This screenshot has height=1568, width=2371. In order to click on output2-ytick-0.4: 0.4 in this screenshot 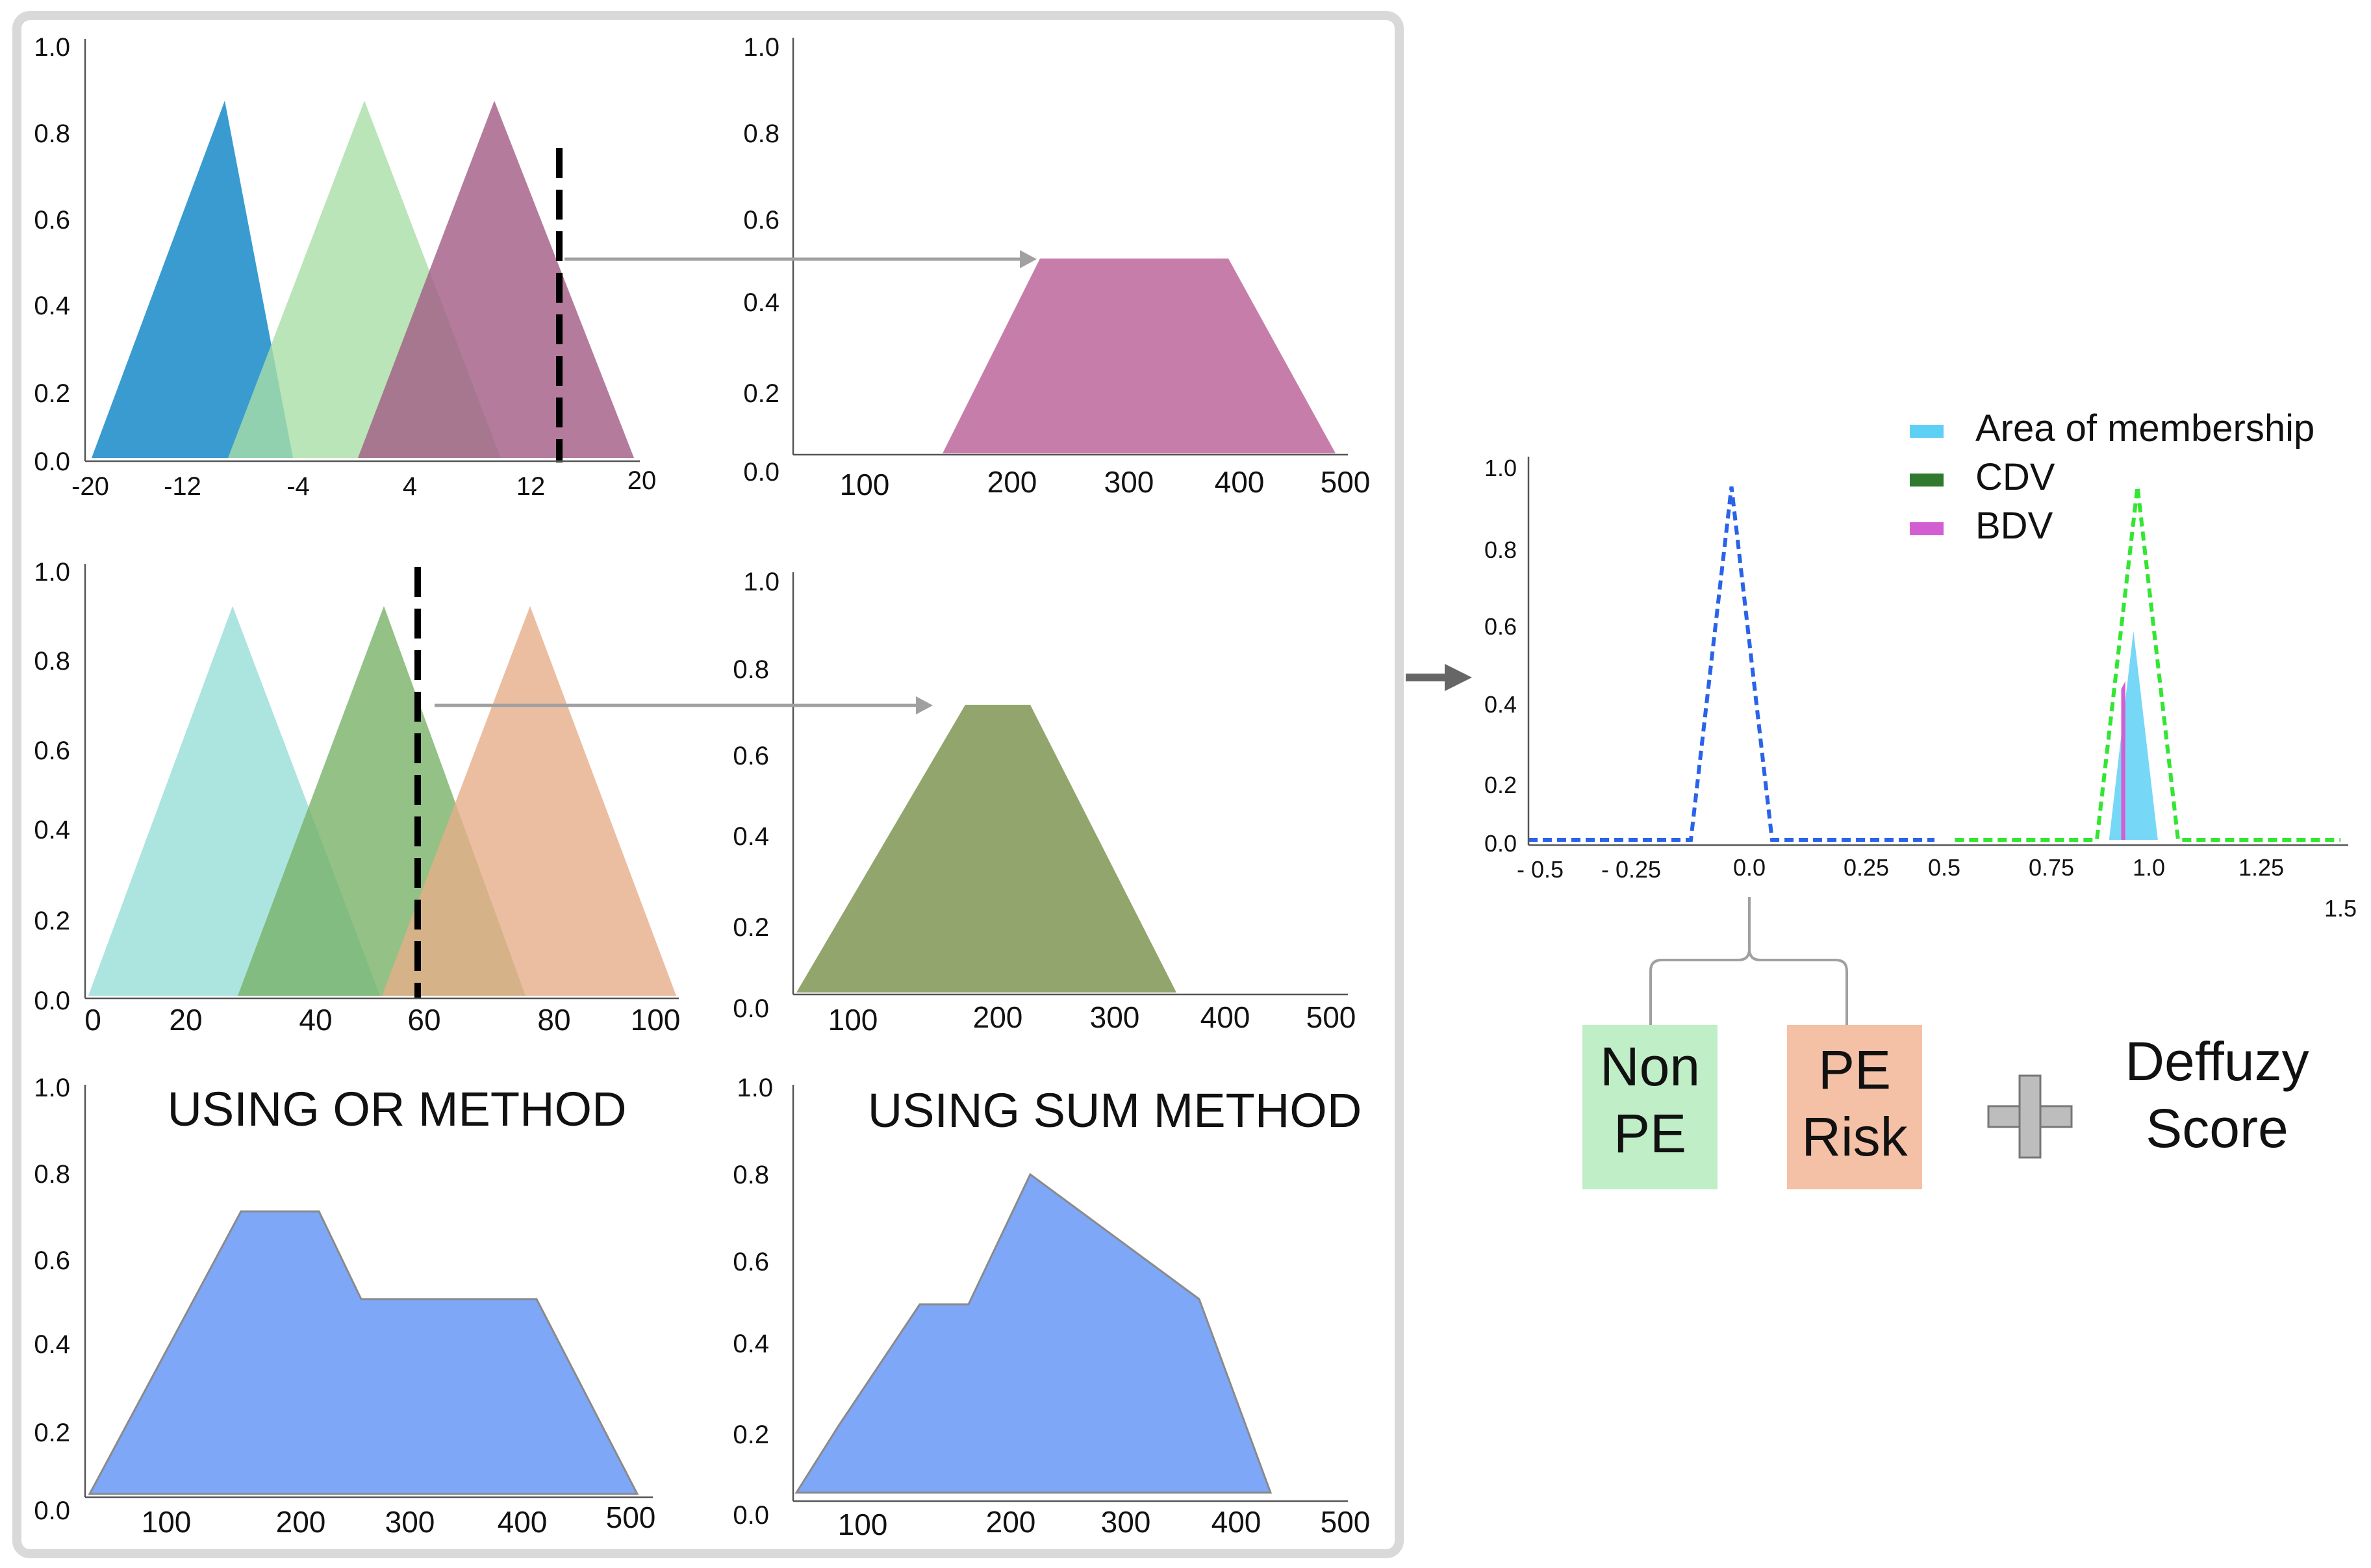, I will do `click(751, 836)`.